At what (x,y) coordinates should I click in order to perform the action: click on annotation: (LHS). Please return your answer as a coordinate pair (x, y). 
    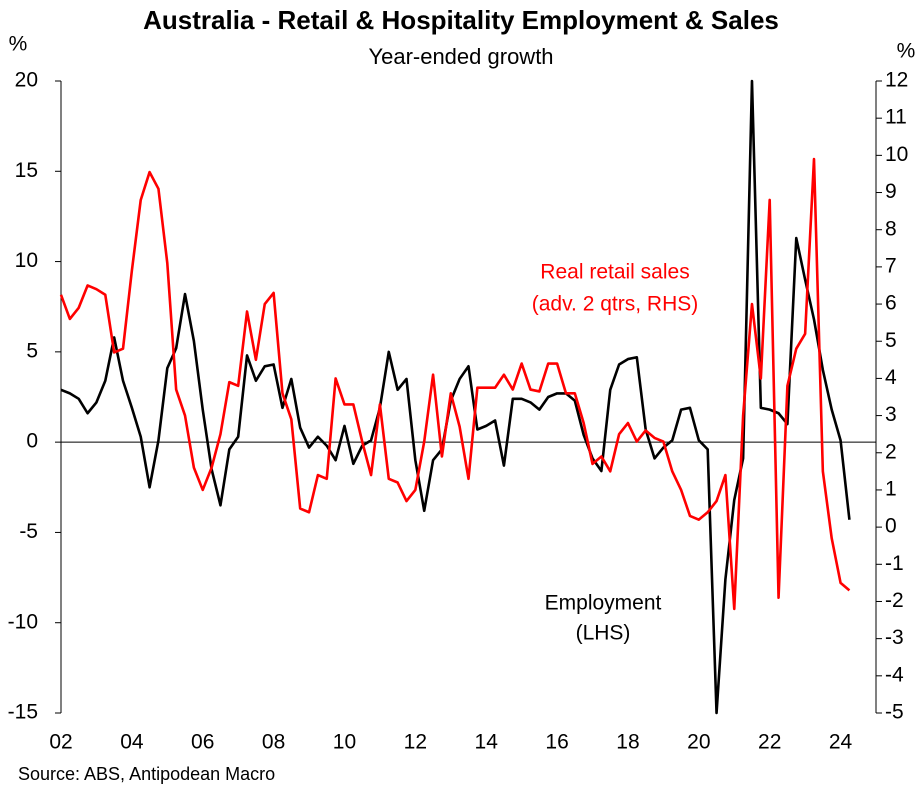
    Looking at the image, I should click on (603, 633).